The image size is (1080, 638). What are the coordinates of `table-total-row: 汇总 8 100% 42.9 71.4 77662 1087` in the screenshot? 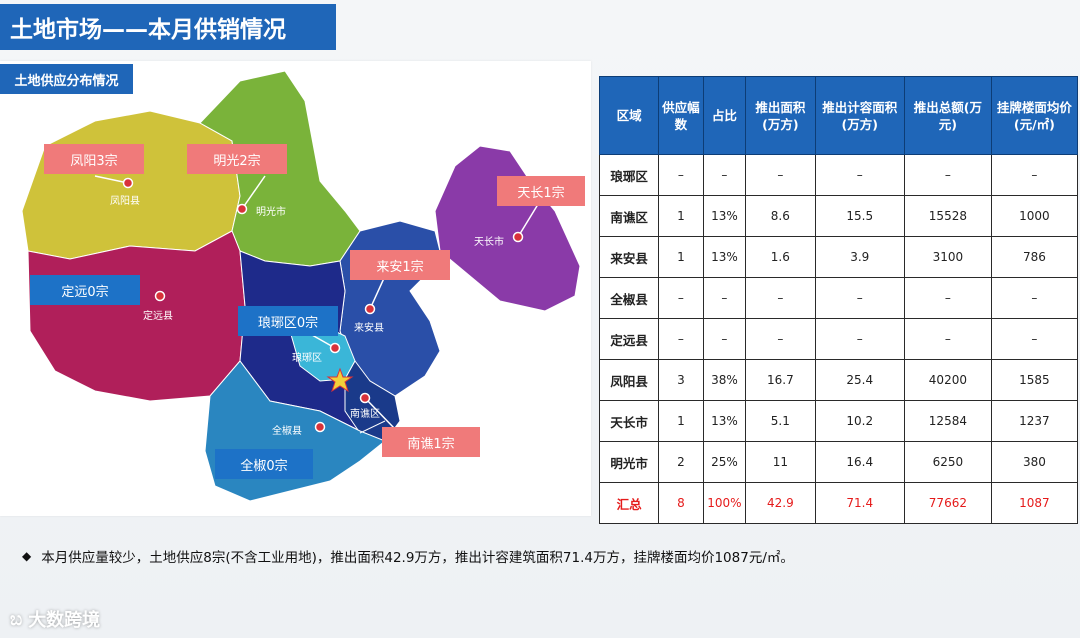 It's located at (838, 503).